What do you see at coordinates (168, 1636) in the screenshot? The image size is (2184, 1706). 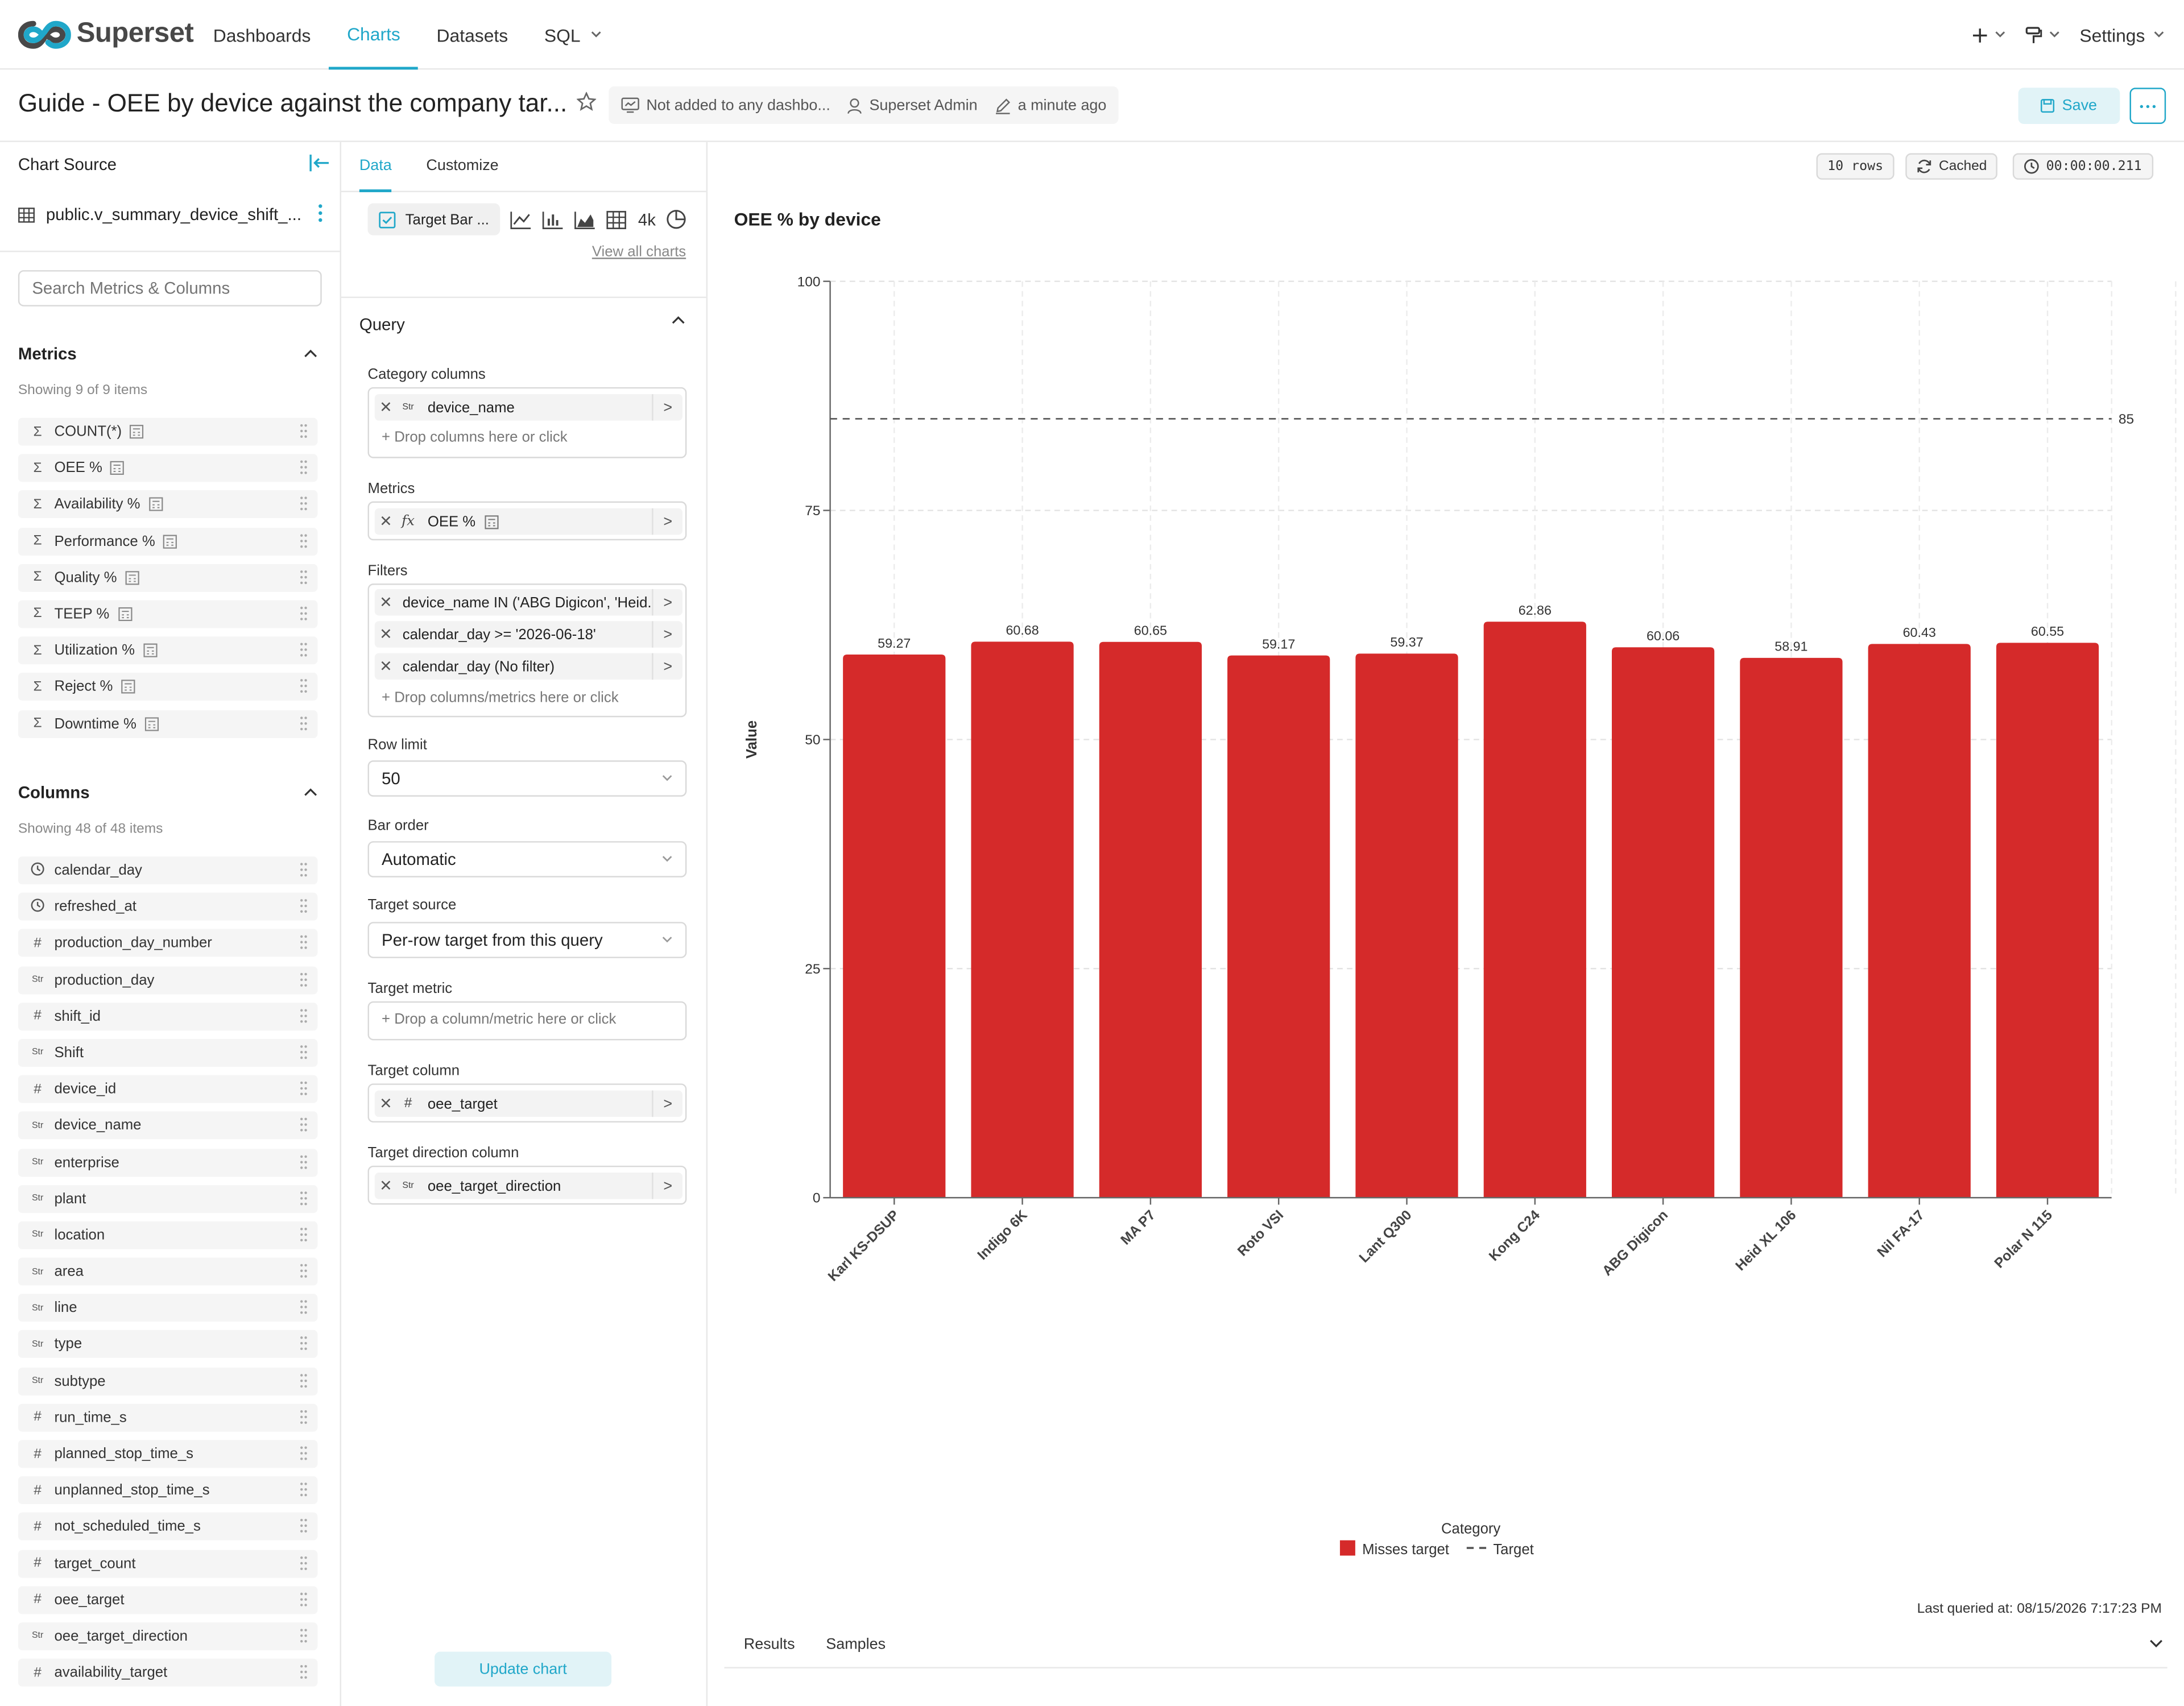 I see `column-item: Str oee_target_direction` at bounding box center [168, 1636].